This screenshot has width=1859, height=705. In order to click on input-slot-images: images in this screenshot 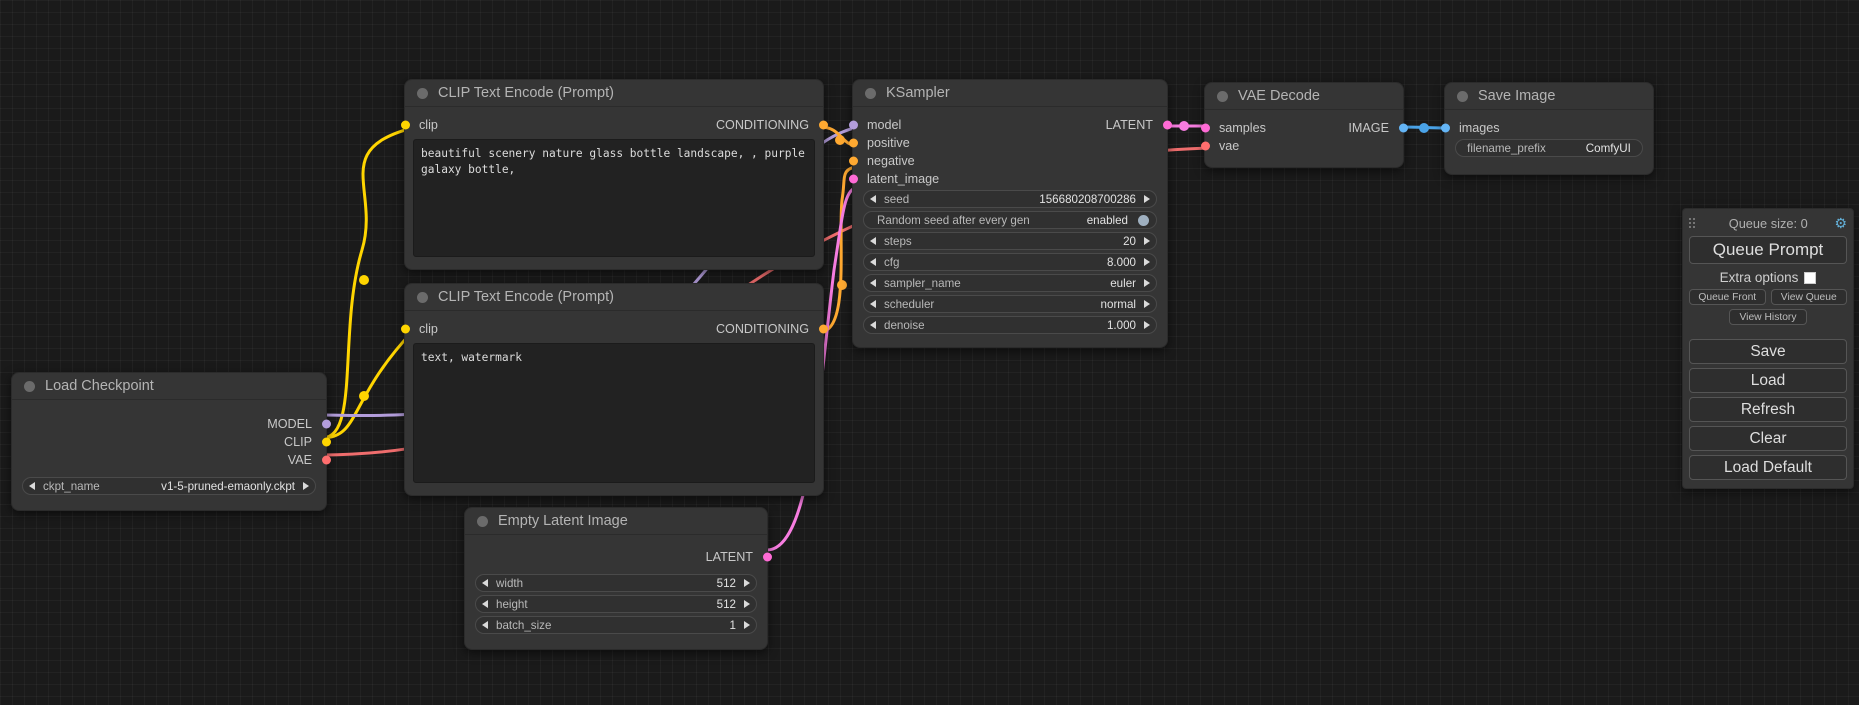, I will do `click(1546, 127)`.